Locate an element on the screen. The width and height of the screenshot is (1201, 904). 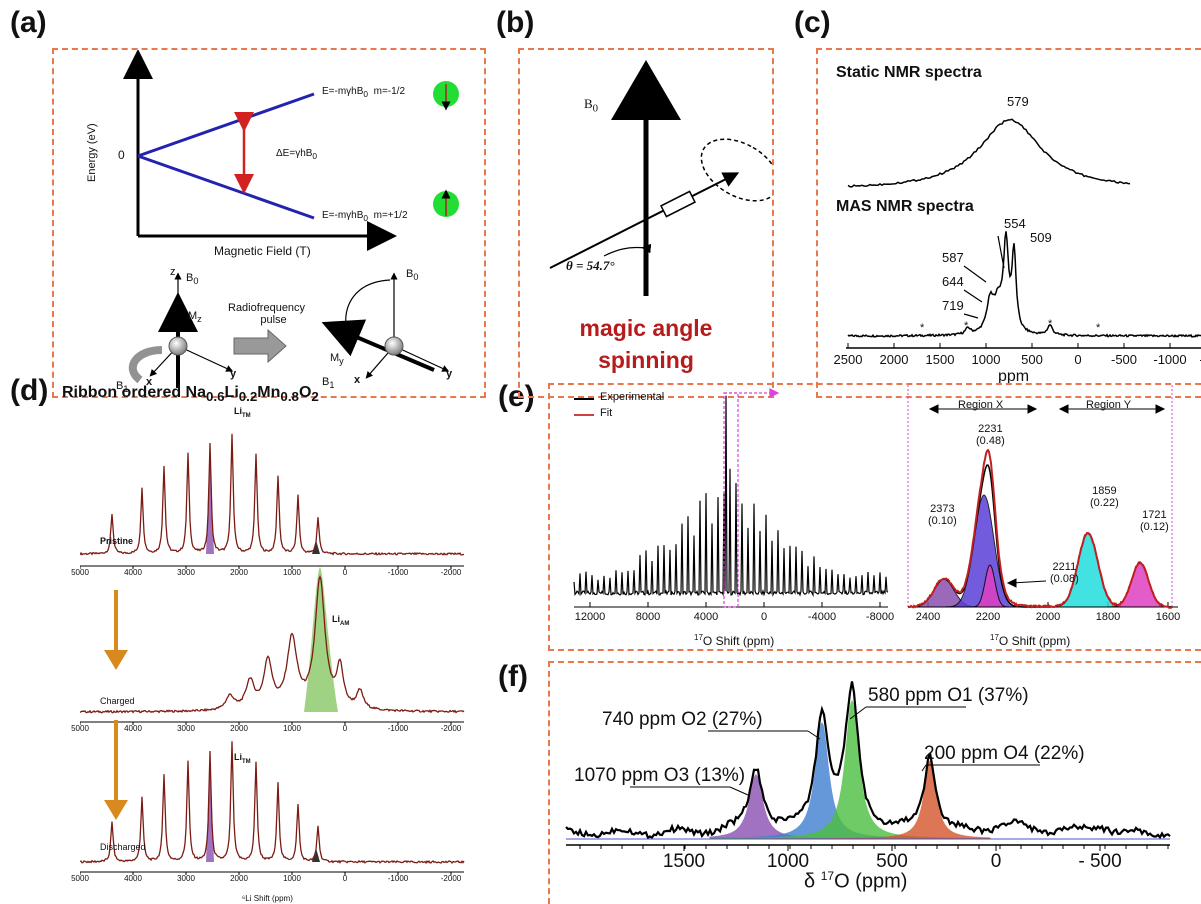
li-shift-axis-label: ⁶Li Shift (ppm) is located at coordinates (267, 898).